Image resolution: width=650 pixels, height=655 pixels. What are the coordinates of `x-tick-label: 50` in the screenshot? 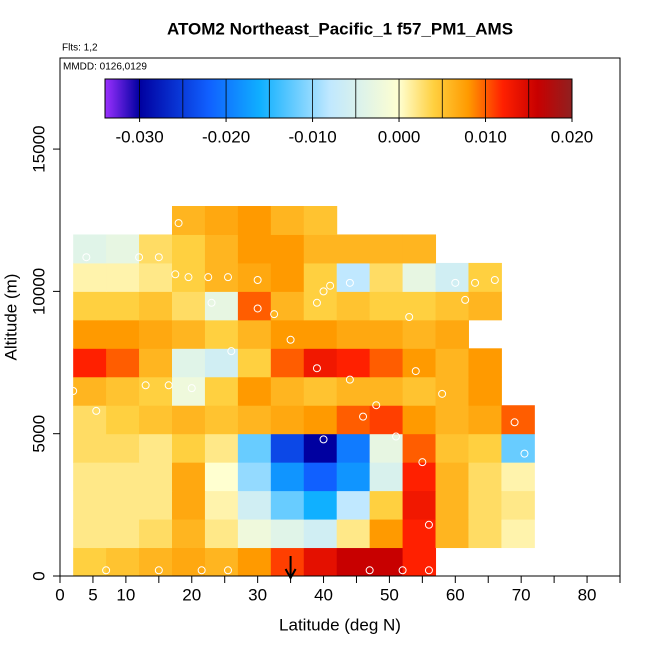 It's located at (389, 594).